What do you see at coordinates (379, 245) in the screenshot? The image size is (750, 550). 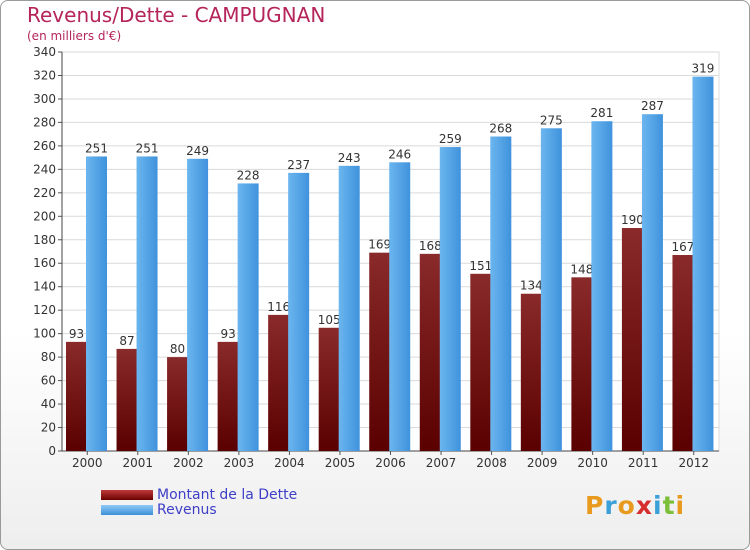 I see `data-label-dette: 169` at bounding box center [379, 245].